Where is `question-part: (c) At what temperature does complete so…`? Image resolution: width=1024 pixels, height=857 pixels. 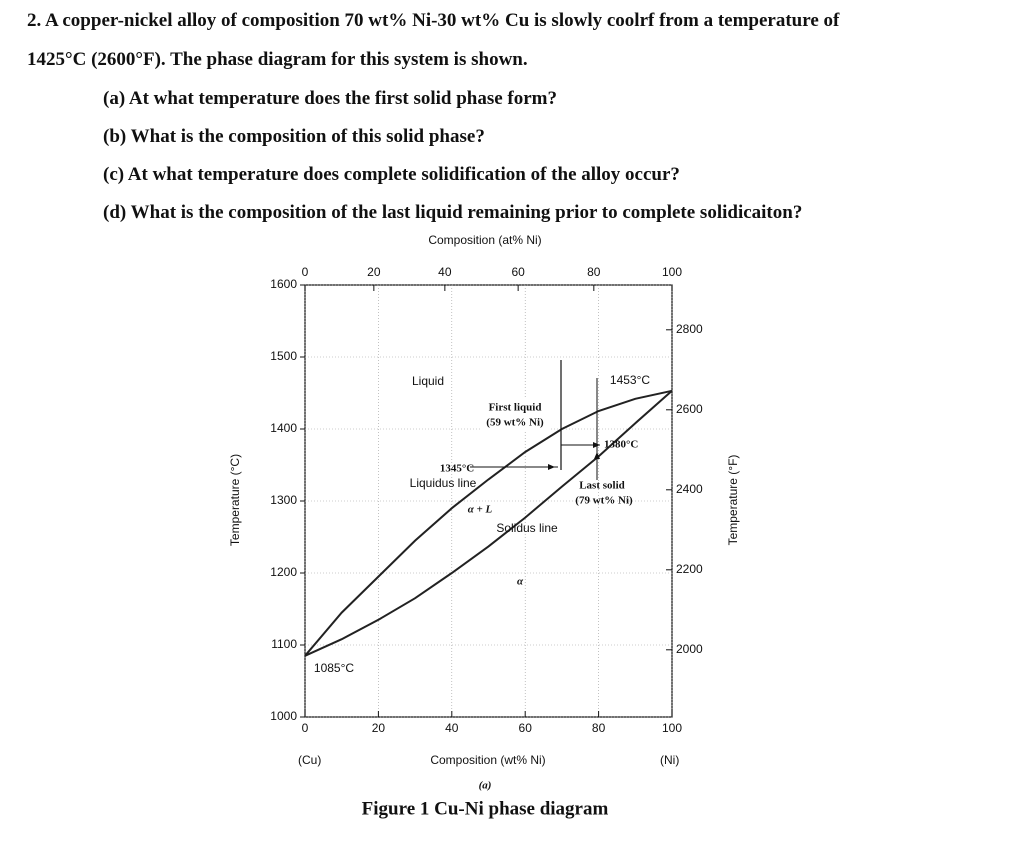
question-part: (c) At what temperature does complete so… is located at coordinates (391, 174).